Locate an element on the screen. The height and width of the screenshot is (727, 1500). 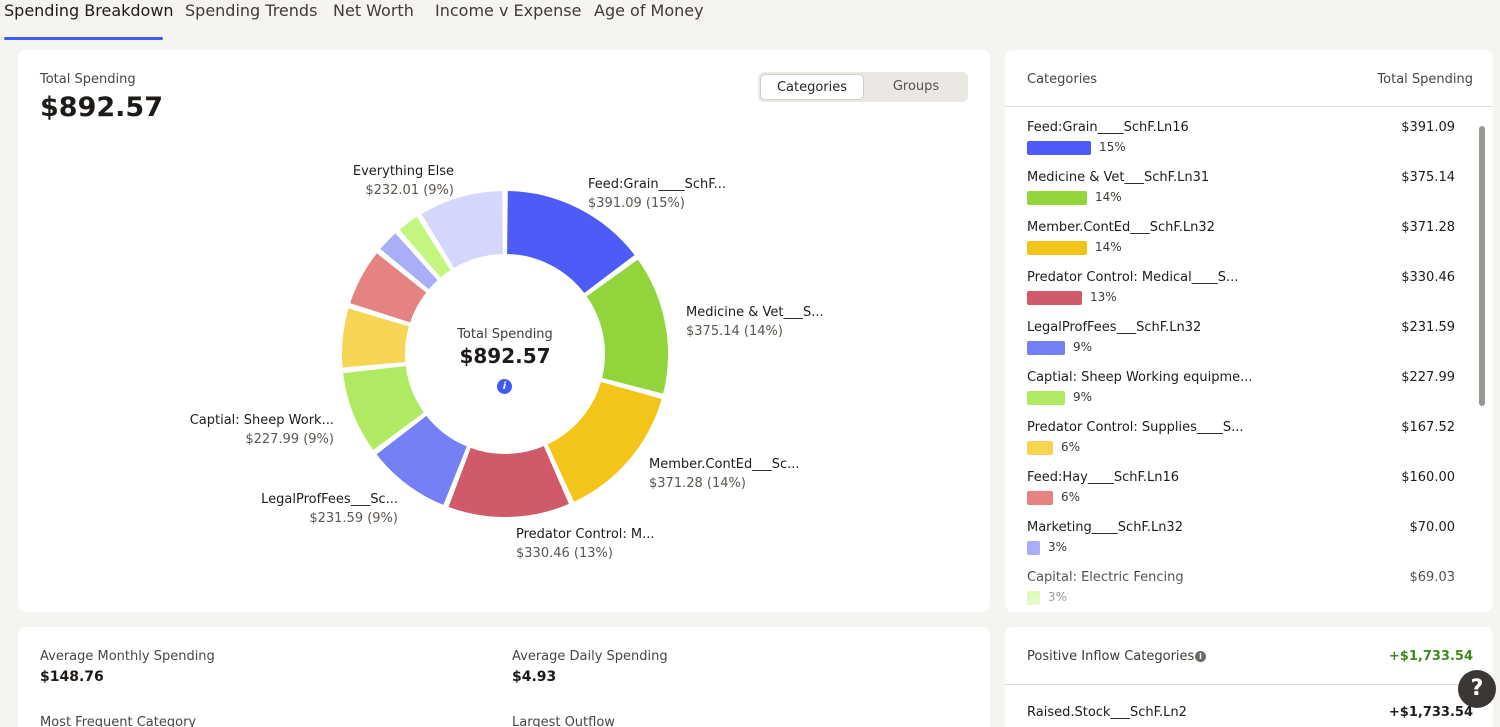
view-toggle: Categories Groups is located at coordinates (863, 87).